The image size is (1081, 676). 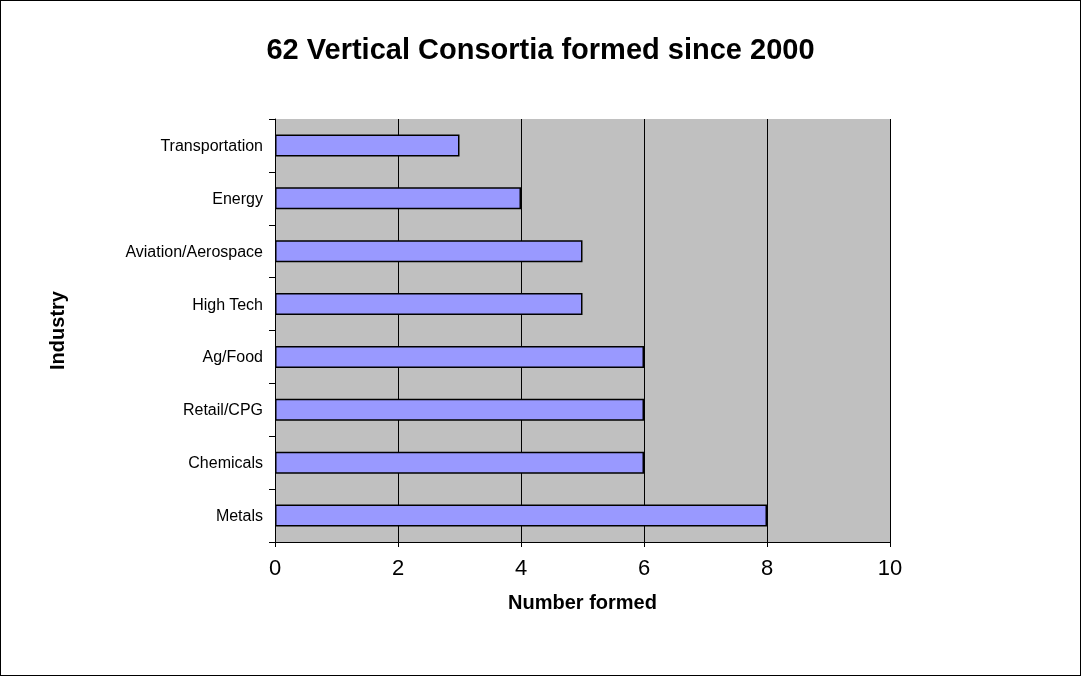 What do you see at coordinates (211, 145) in the screenshot?
I see `y-tick-label: Transportation` at bounding box center [211, 145].